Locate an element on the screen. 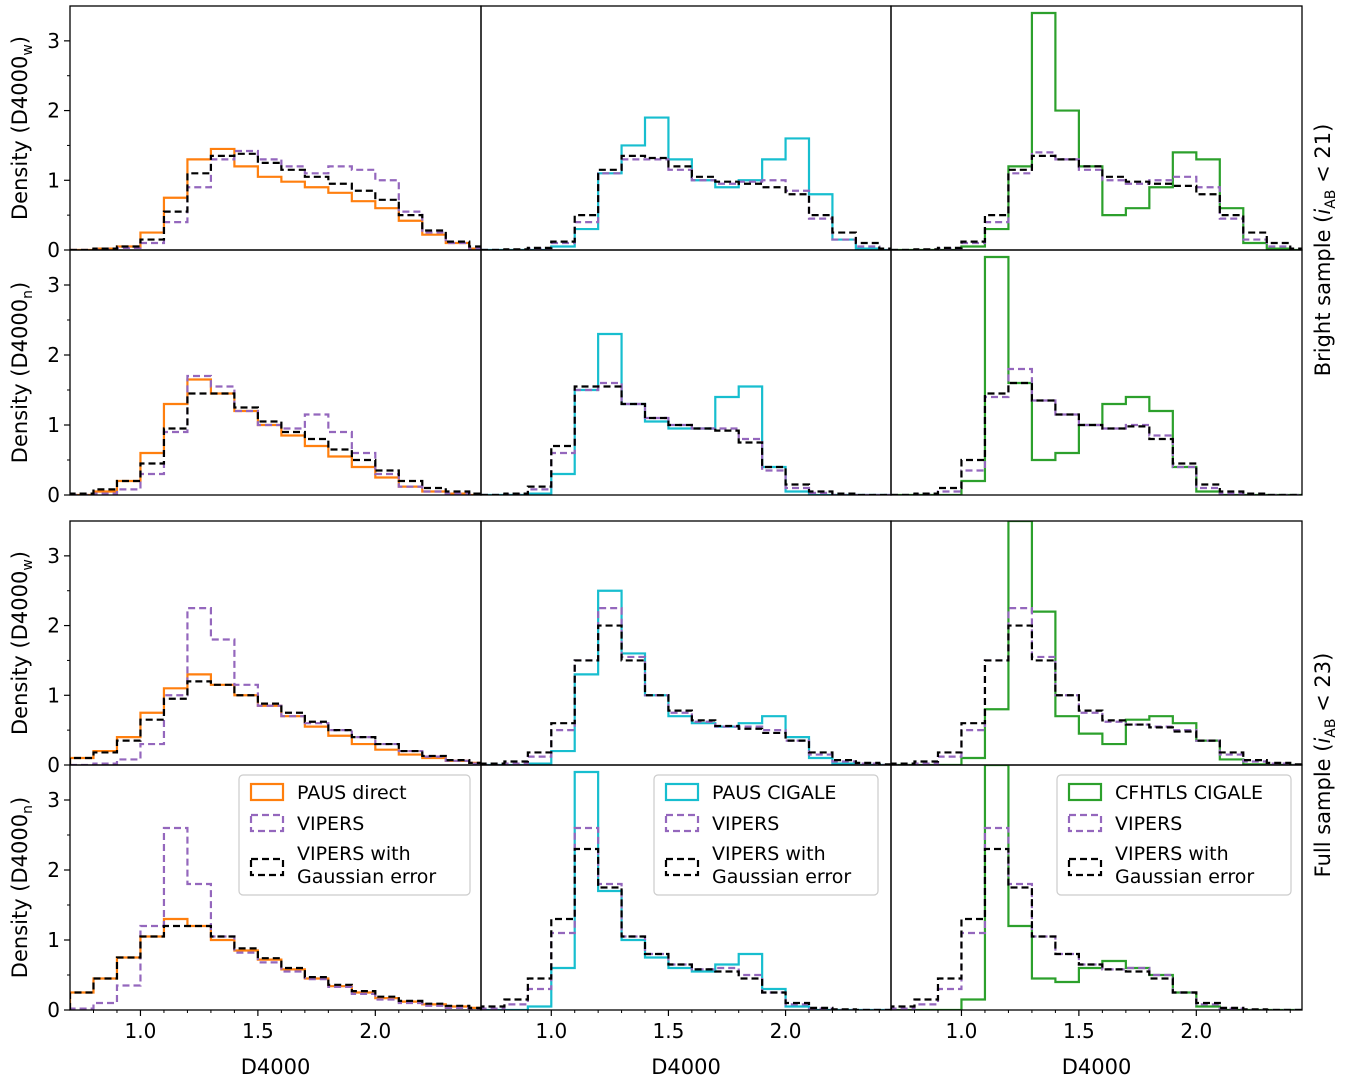 The width and height of the screenshot is (1357, 1081). panel-r4-c3 is located at coordinates (1096, 890).